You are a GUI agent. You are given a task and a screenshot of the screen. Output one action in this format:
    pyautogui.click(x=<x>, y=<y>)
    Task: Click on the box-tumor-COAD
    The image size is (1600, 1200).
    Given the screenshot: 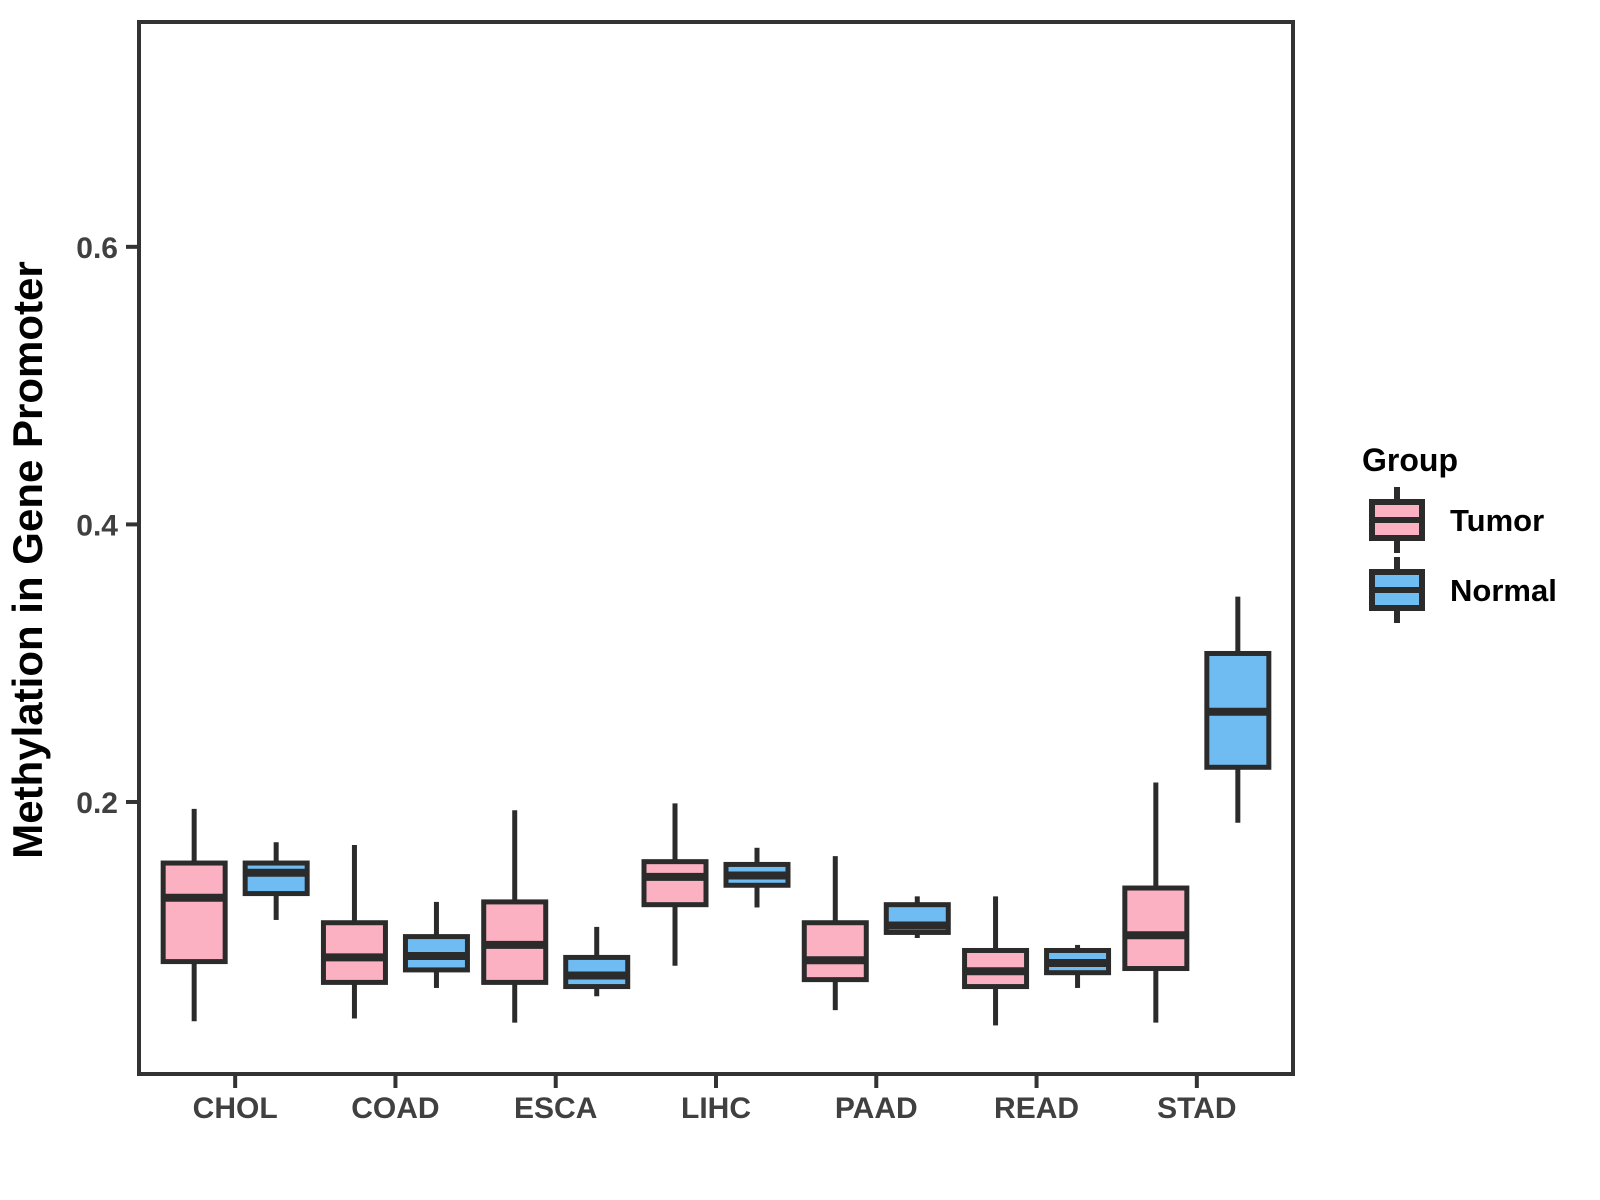 What is the action you would take?
    pyautogui.click(x=354, y=952)
    